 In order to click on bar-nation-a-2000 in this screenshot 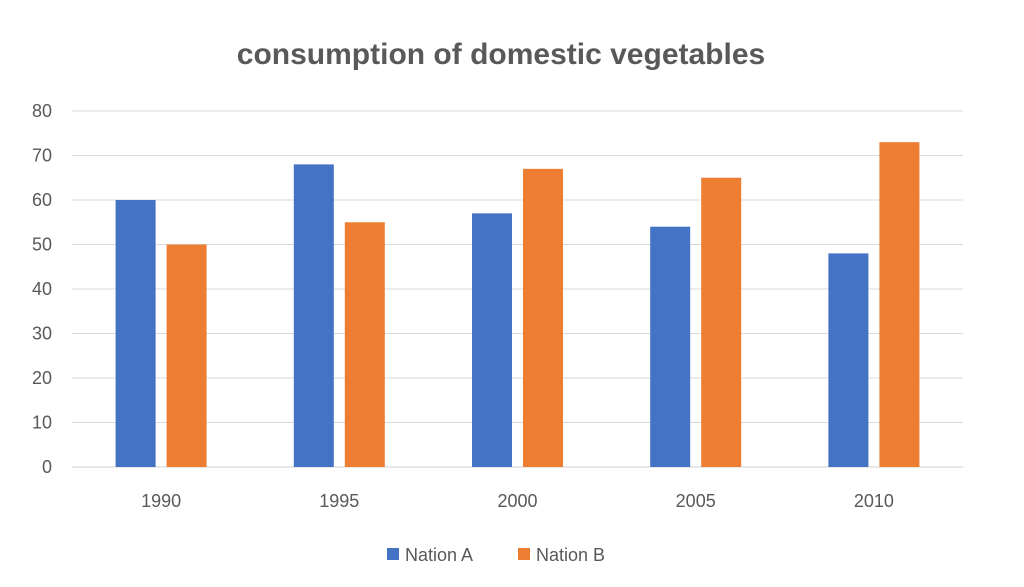, I will do `click(492, 340)`.